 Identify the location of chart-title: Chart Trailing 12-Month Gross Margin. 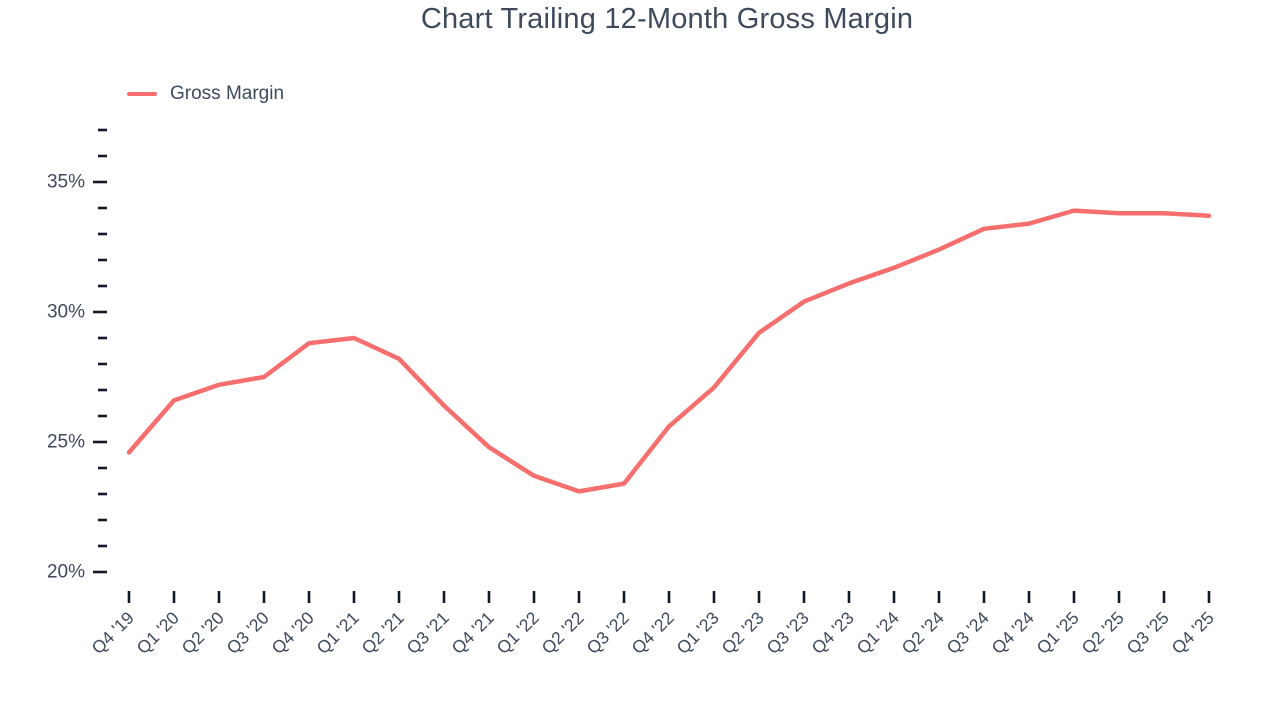
(667, 19).